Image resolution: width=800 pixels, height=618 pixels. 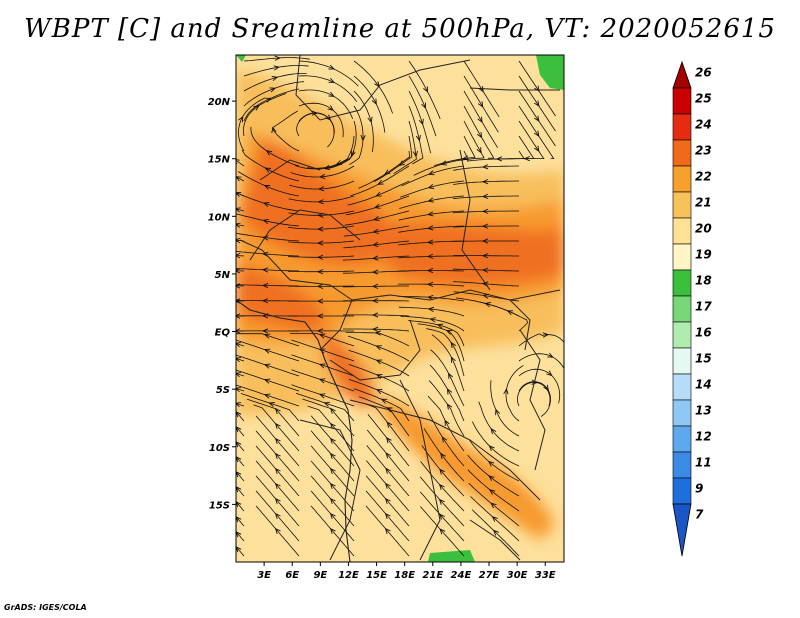 I want to click on colorbar-label: 26, so click(x=703, y=72).